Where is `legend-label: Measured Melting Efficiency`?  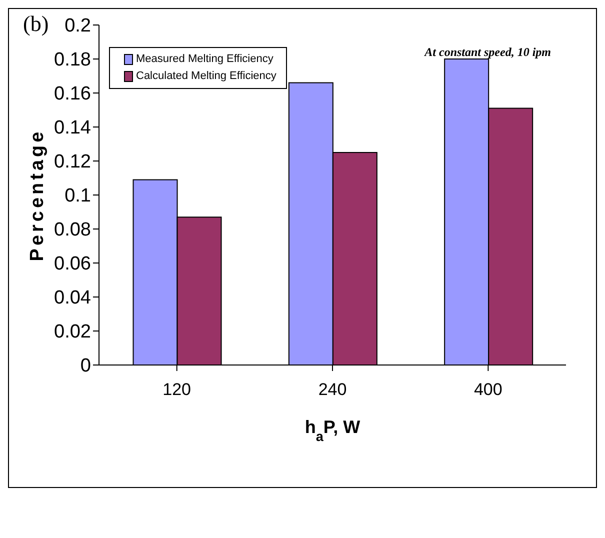 legend-label: Measured Melting Efficiency is located at coordinates (205, 59).